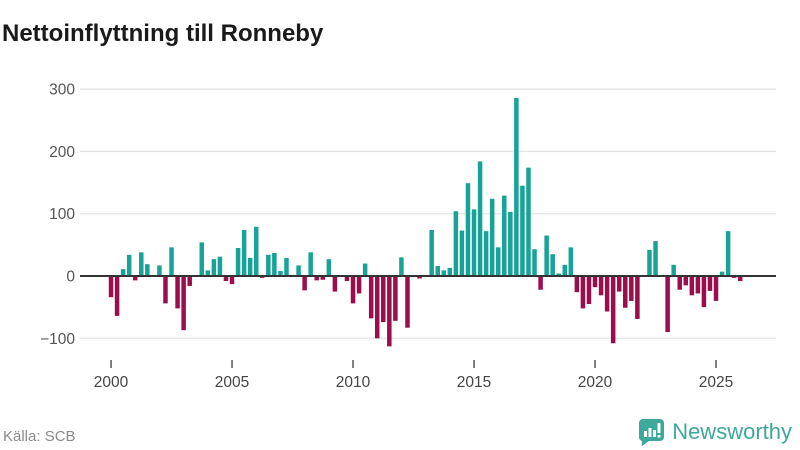 The width and height of the screenshot is (800, 450). I want to click on x-axis-tick-label: 2020, so click(595, 382).